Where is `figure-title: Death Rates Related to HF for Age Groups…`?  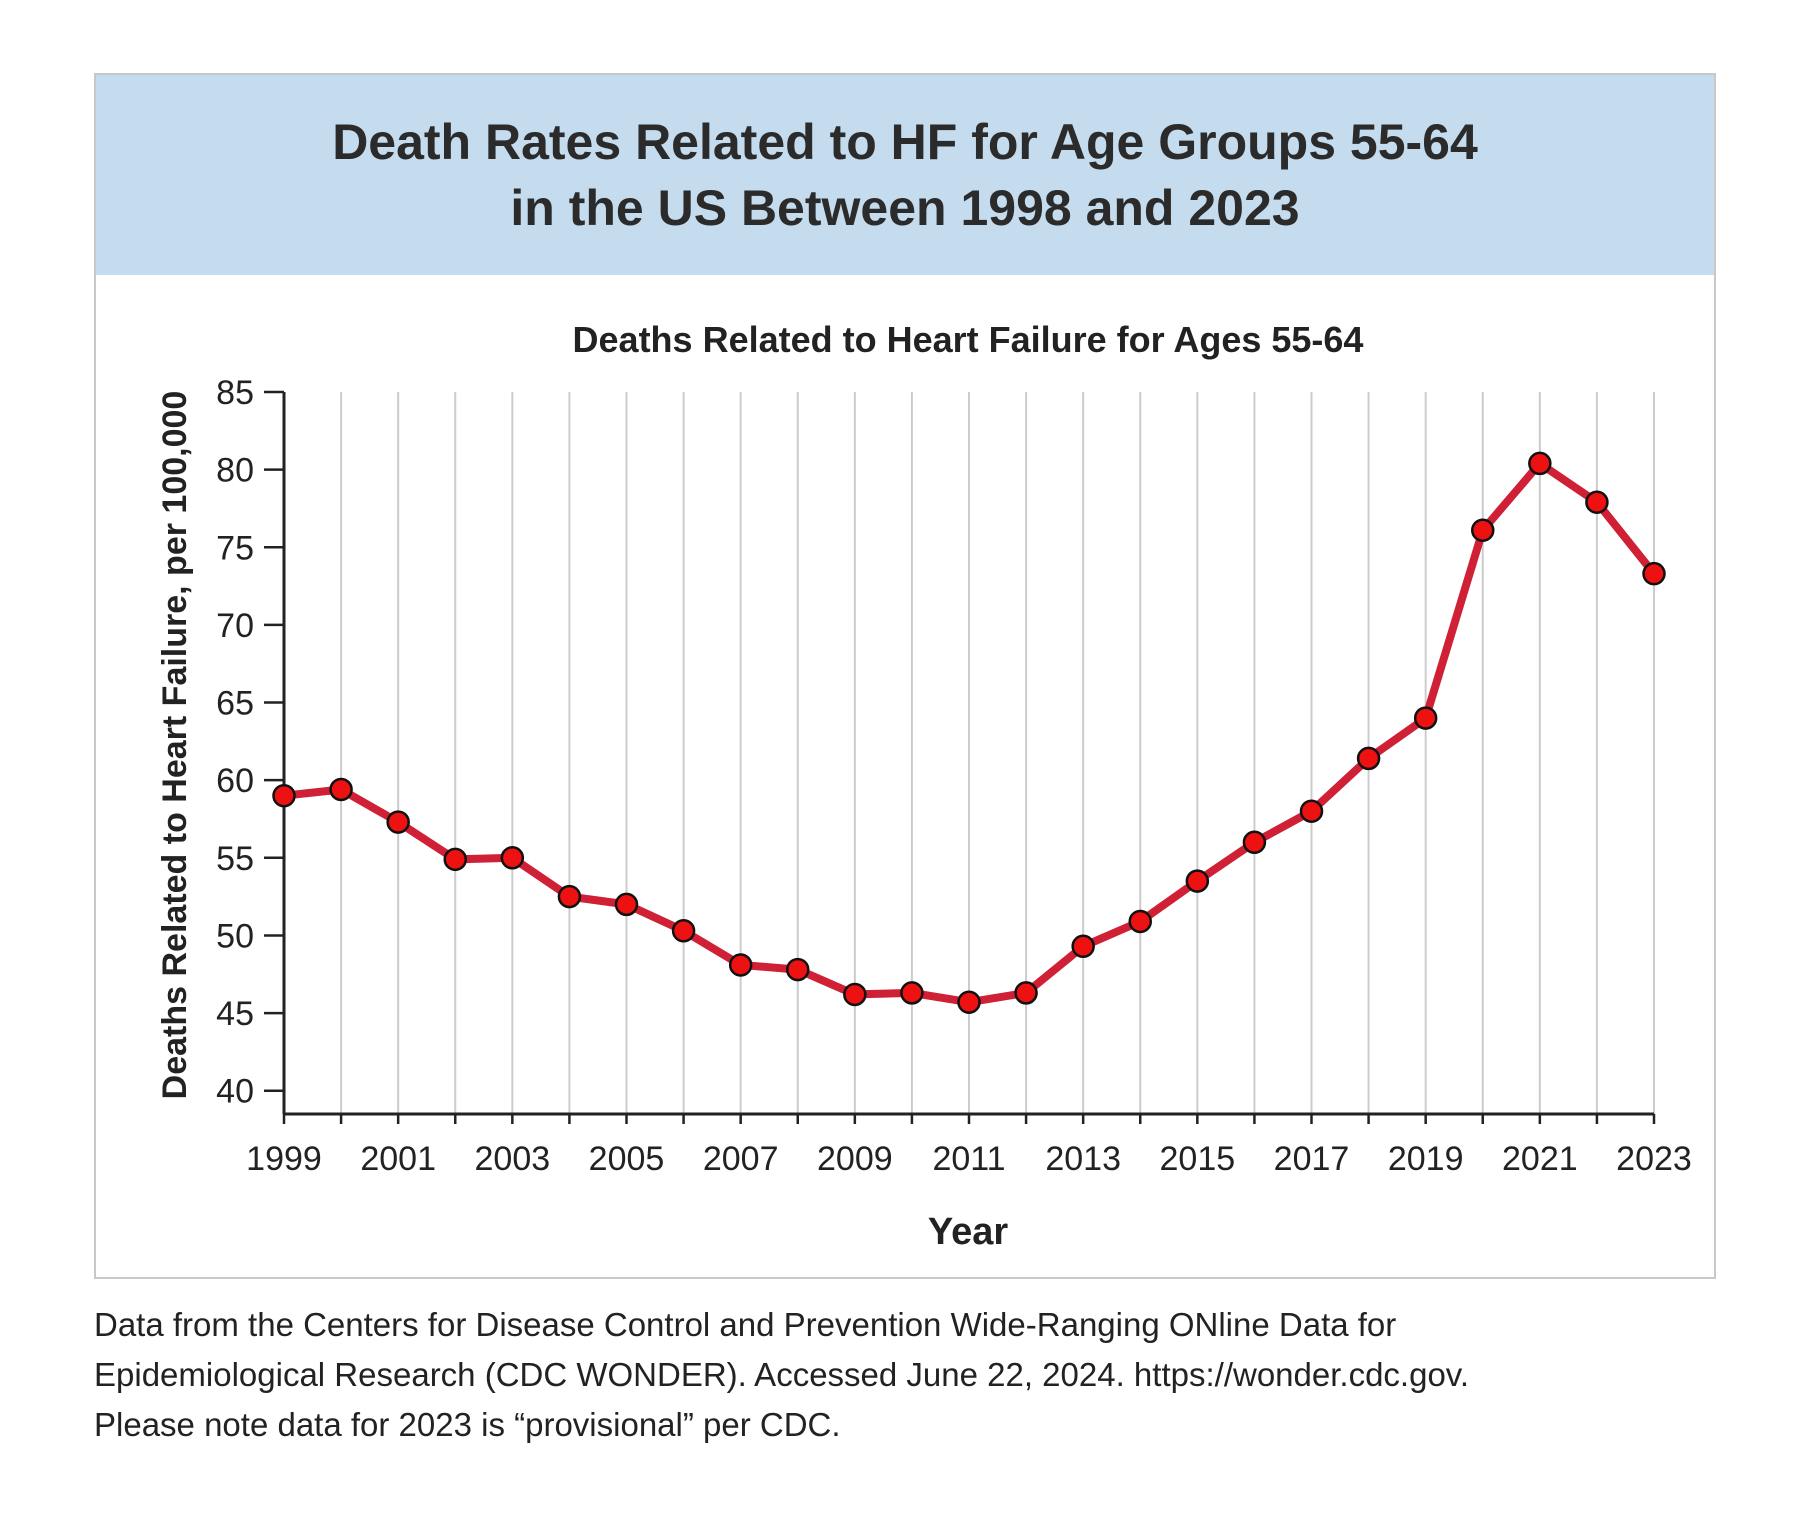
figure-title: Death Rates Related to HF for Age Groups… is located at coordinates (905, 175).